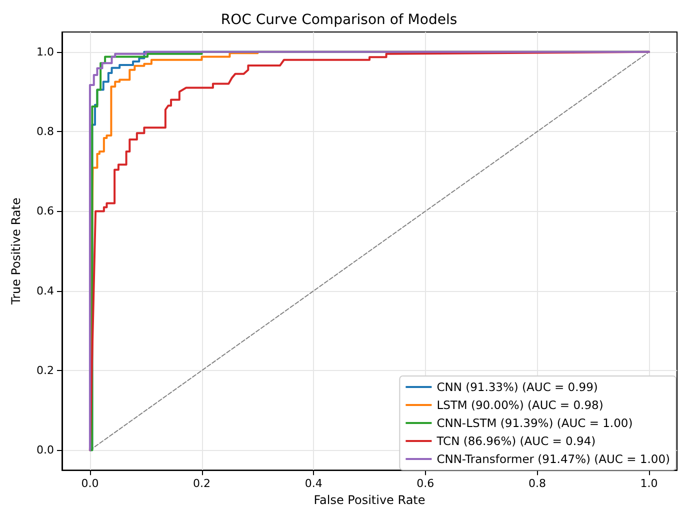 The image size is (678, 511). What do you see at coordinates (425, 483) in the screenshot?
I see `x-tick-label: 0.6` at bounding box center [425, 483].